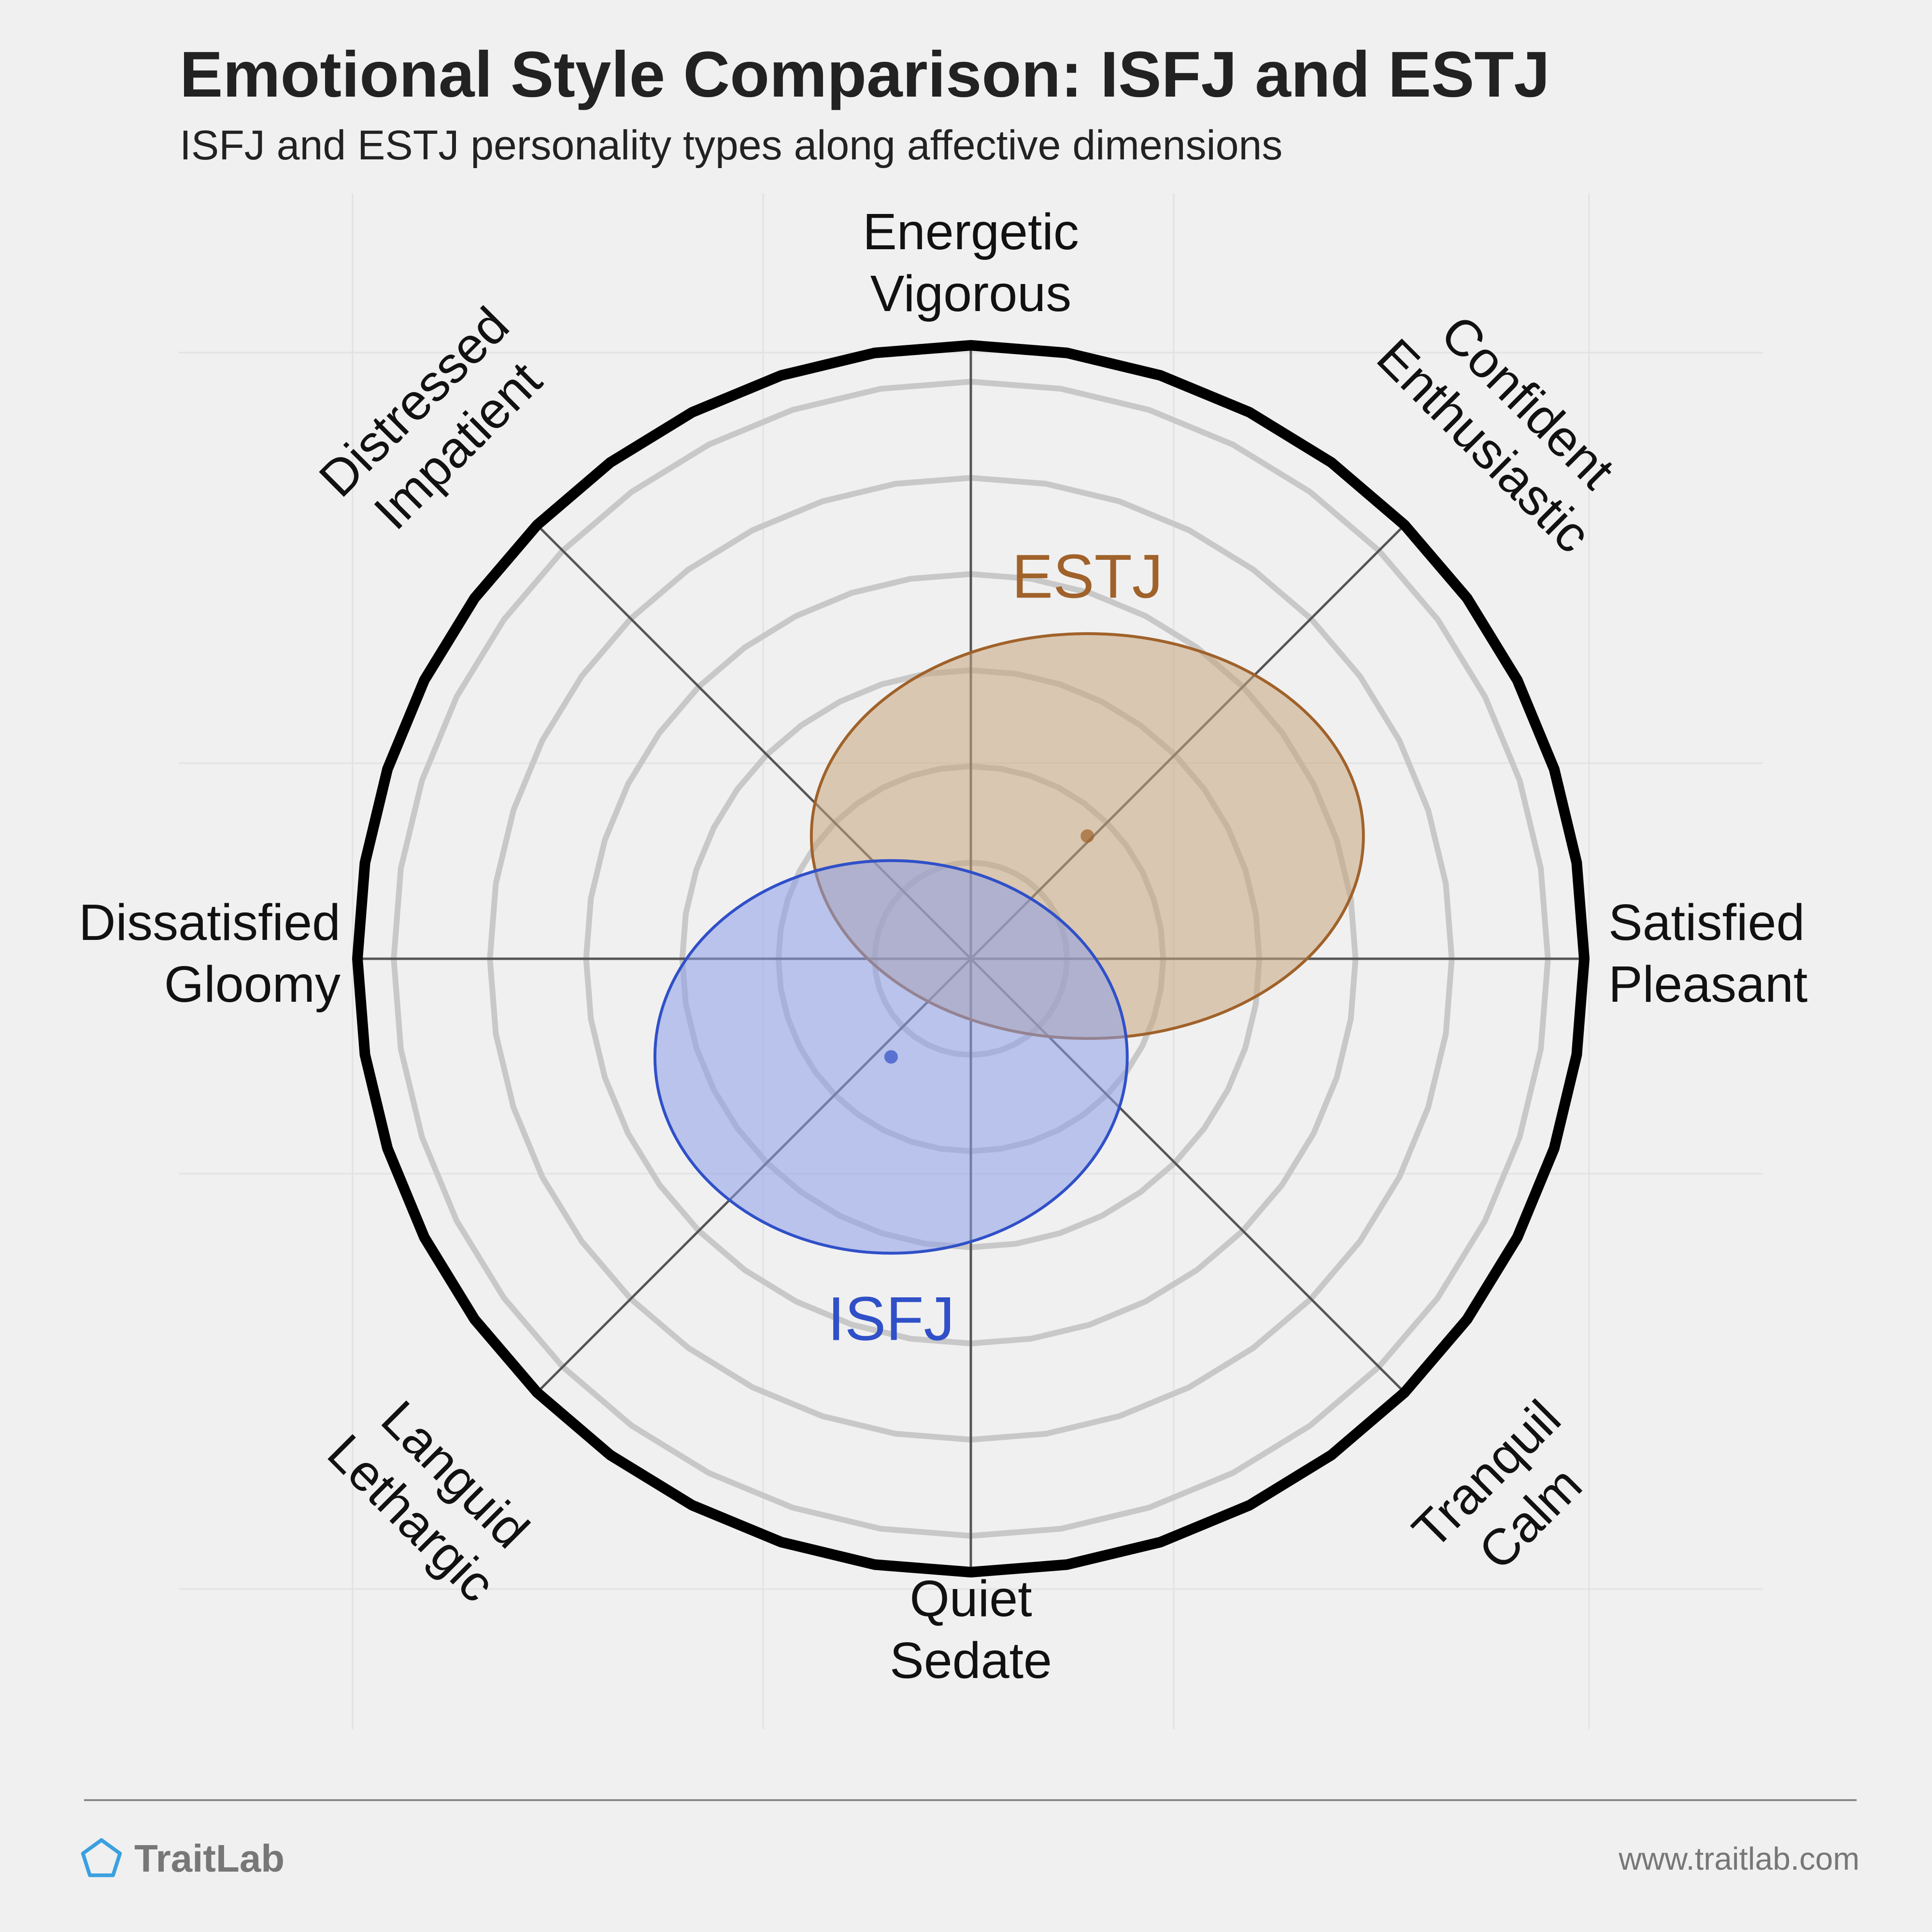  Describe the element at coordinates (209, 1858) in the screenshot. I see `brand-name: TraitLab` at that location.